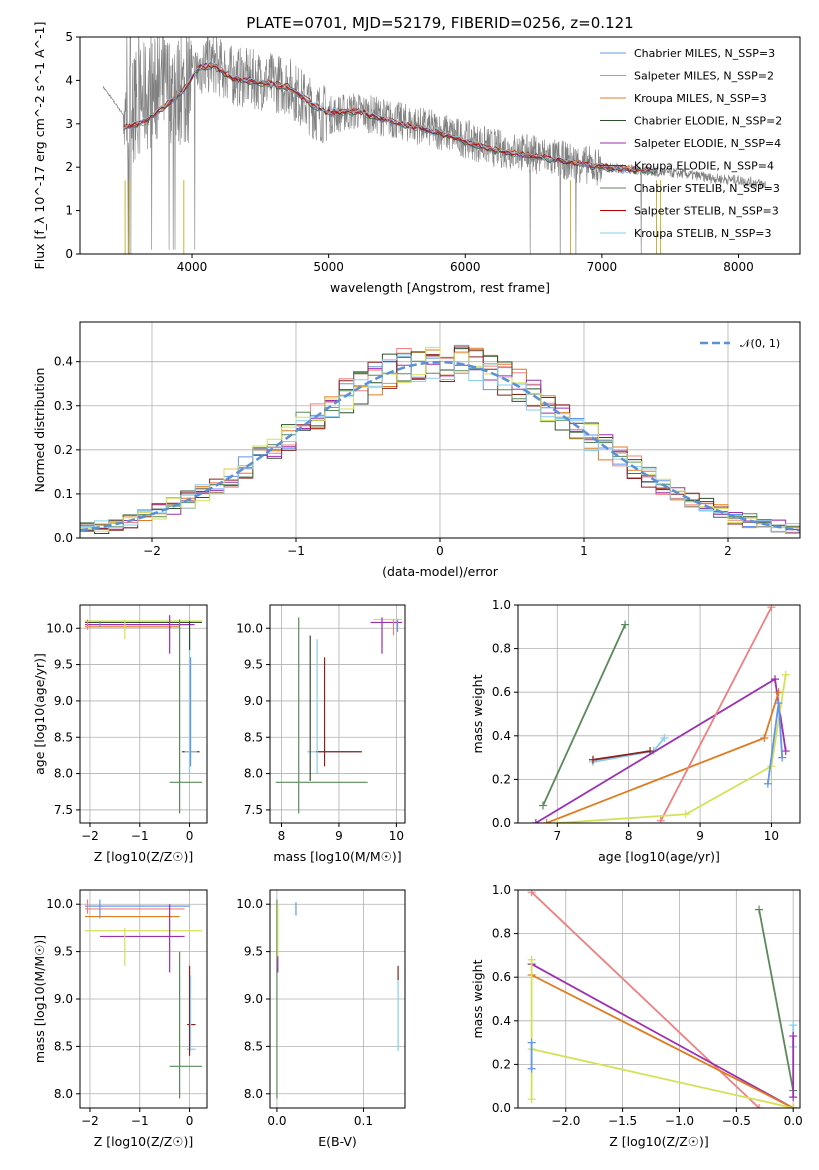 This screenshot has width=819, height=1170. What do you see at coordinates (69, 211) in the screenshot?
I see `y-tick-label: 1` at bounding box center [69, 211].